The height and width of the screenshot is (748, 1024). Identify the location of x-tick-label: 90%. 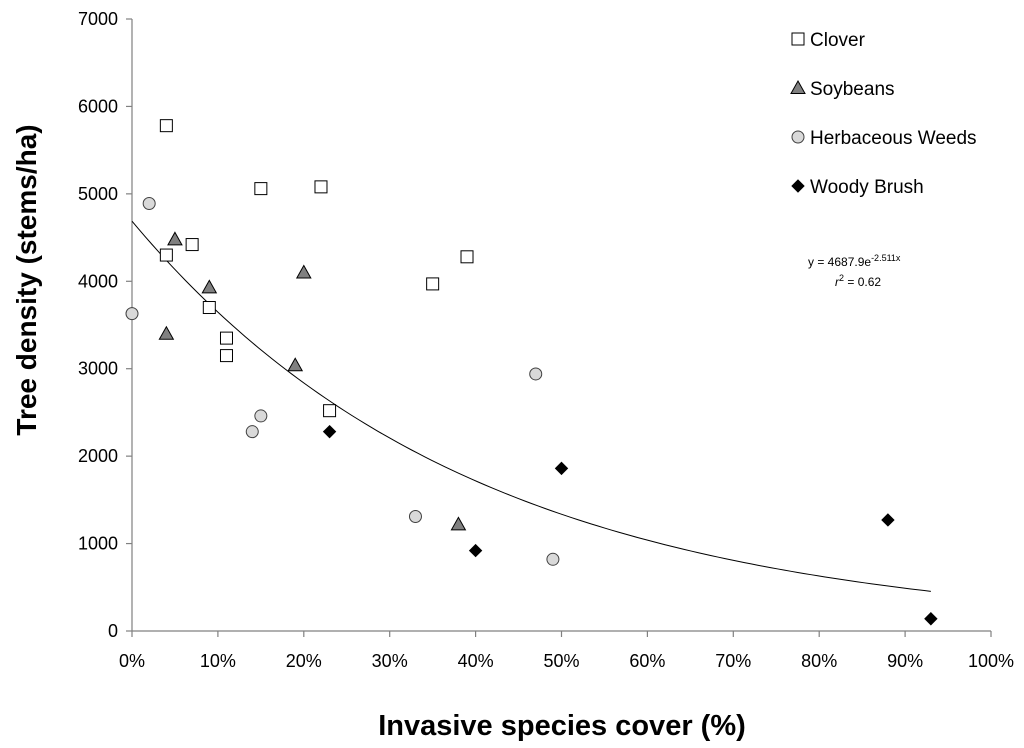
(905, 661).